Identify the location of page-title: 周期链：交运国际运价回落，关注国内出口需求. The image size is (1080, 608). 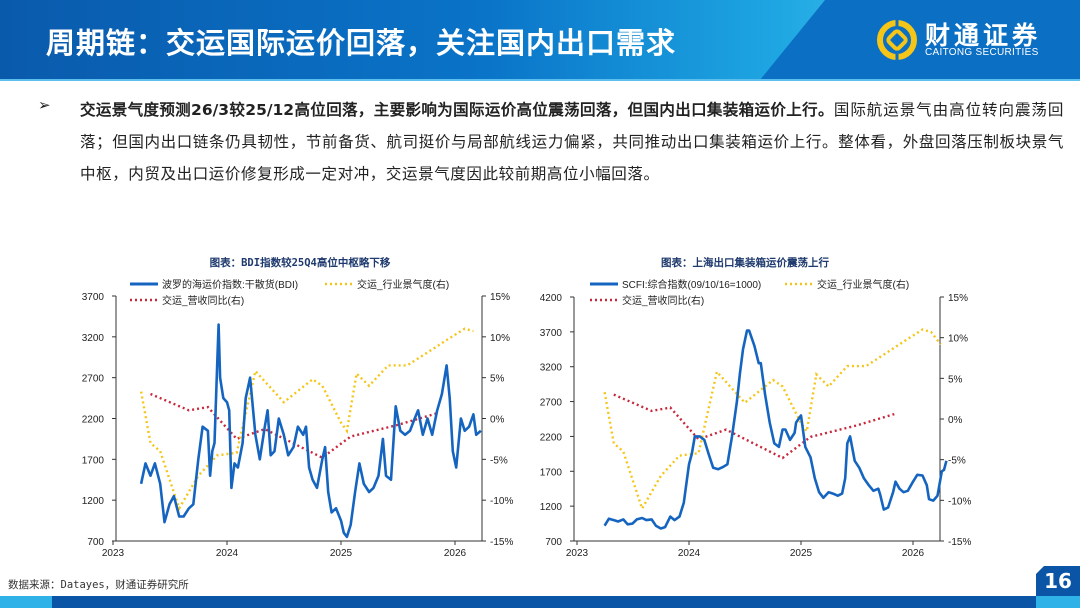
(361, 43).